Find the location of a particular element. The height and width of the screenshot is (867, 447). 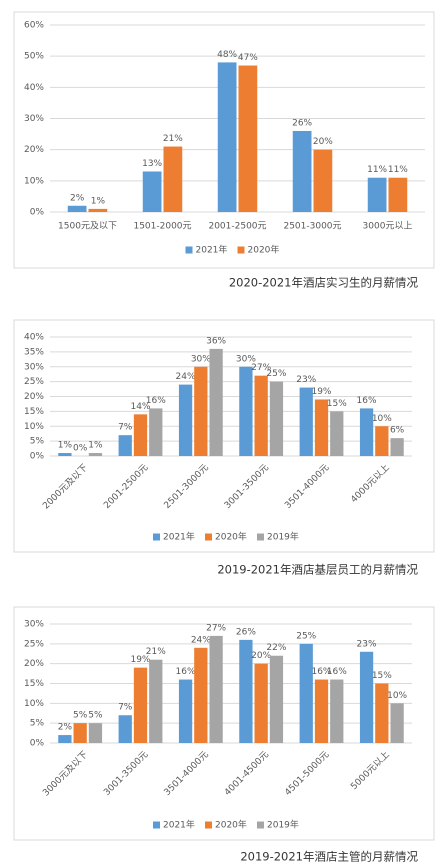

y-tick-label: 25% is located at coordinates (34, 382).